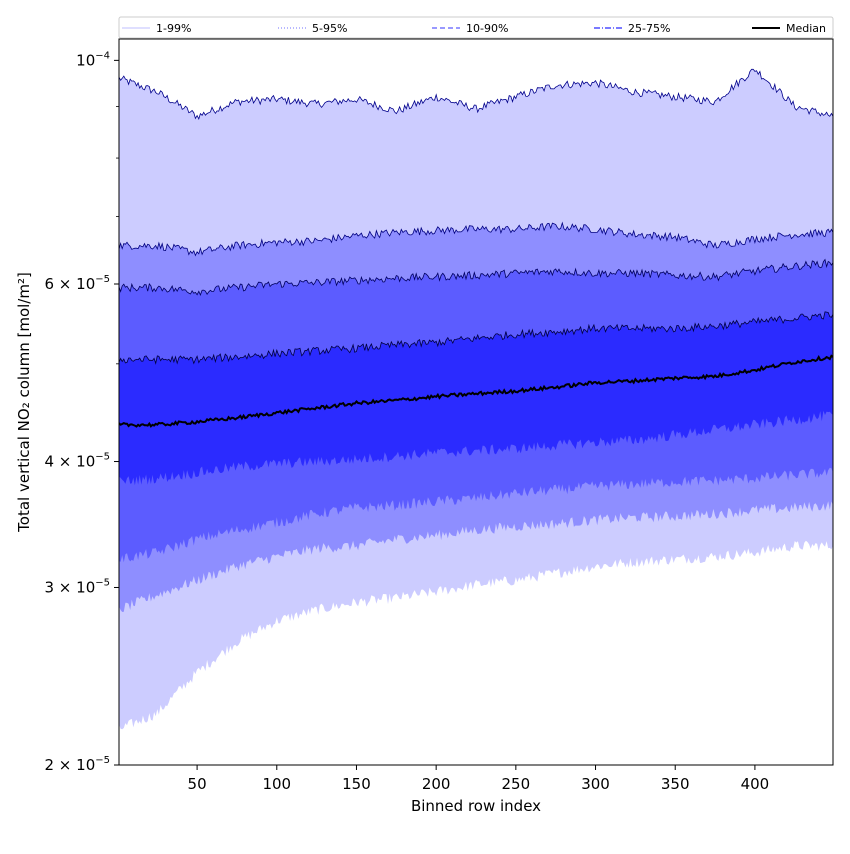 This screenshot has width=850, height=854. What do you see at coordinates (476, 806) in the screenshot?
I see `x-axis-label: Binned row index` at bounding box center [476, 806].